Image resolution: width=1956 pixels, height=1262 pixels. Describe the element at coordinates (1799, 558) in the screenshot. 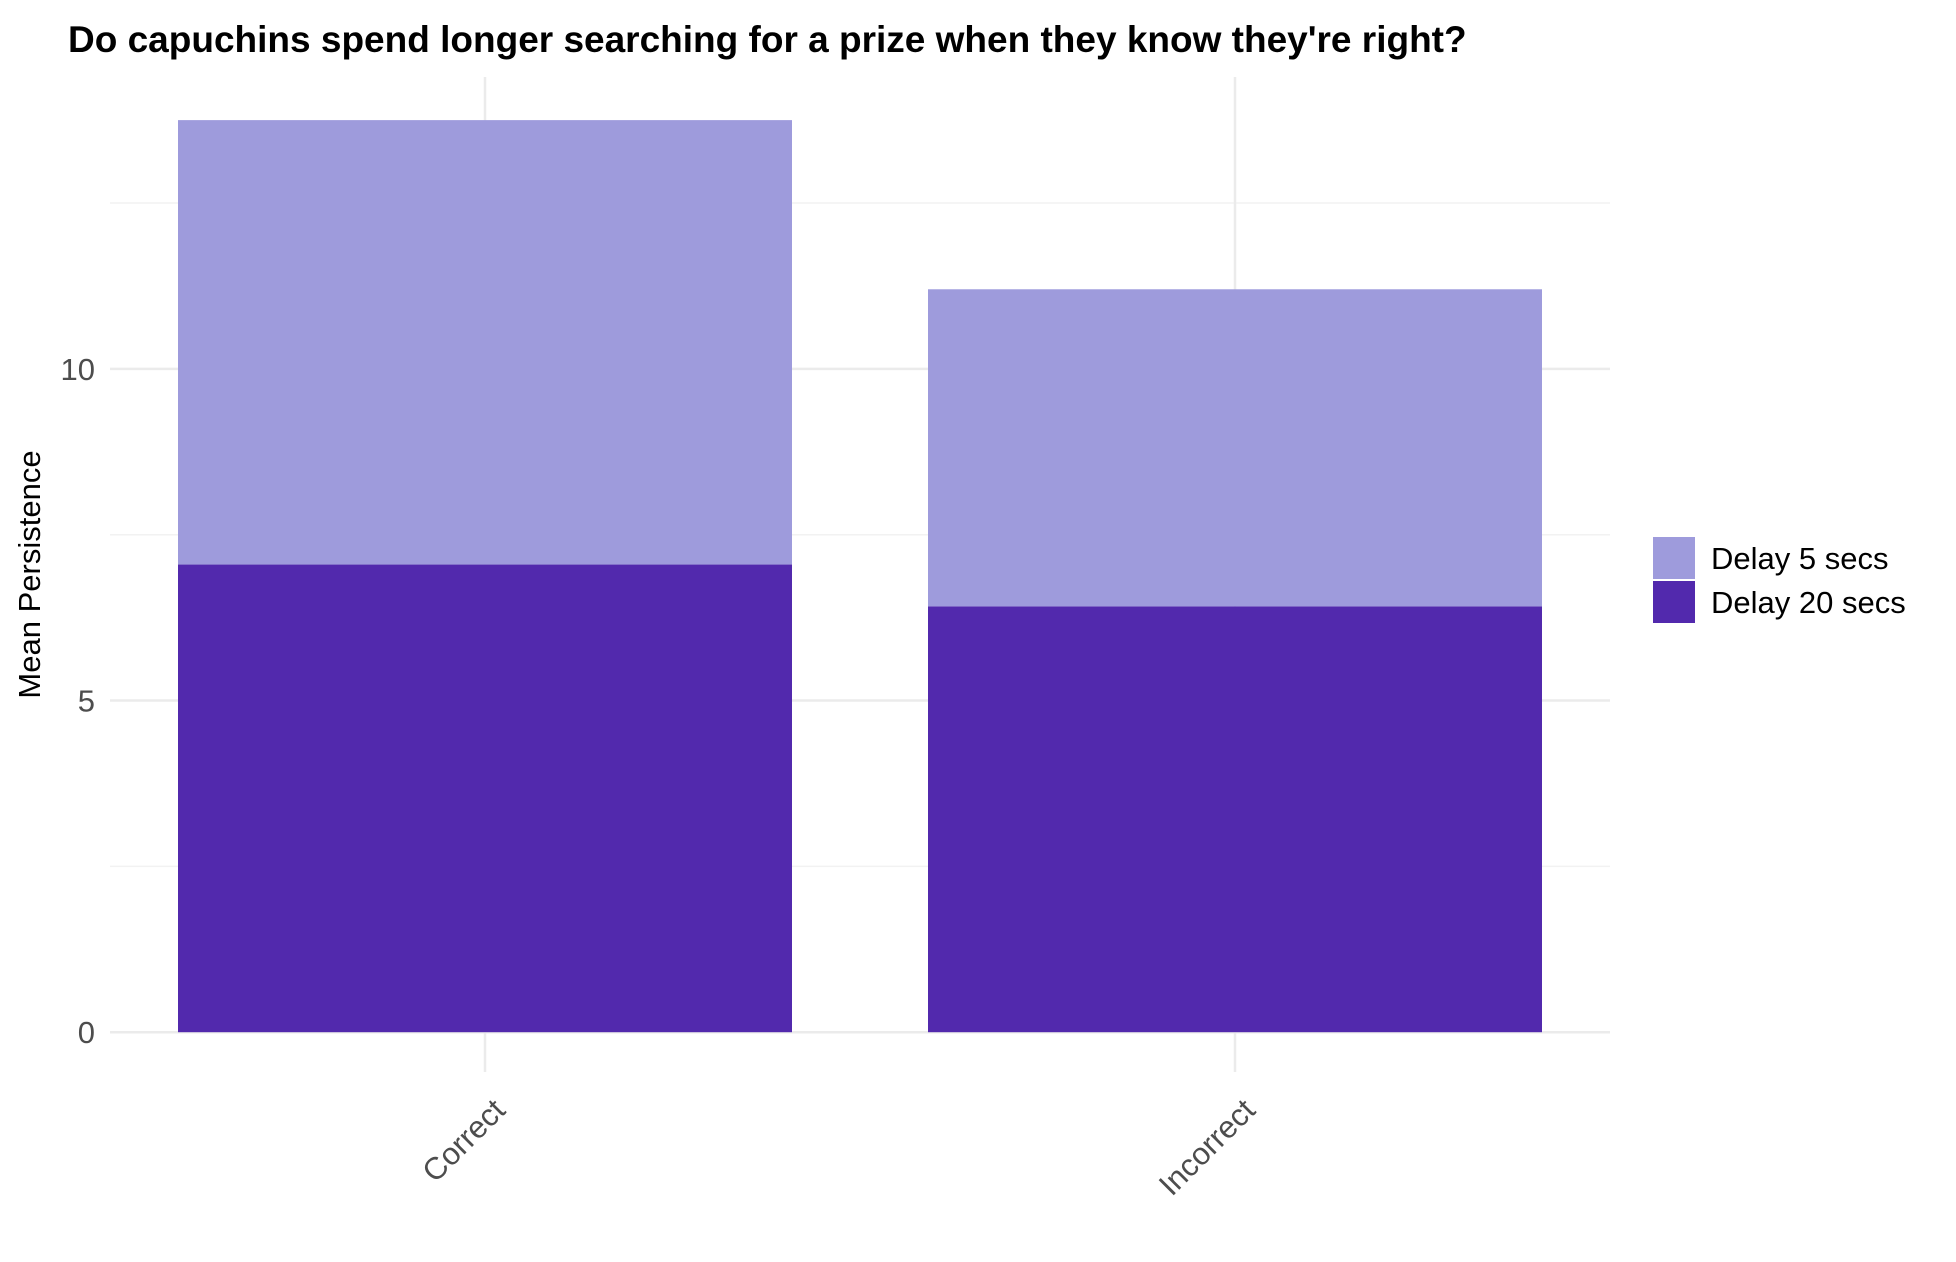

I see `legend-label: Delay 5 secs` at that location.